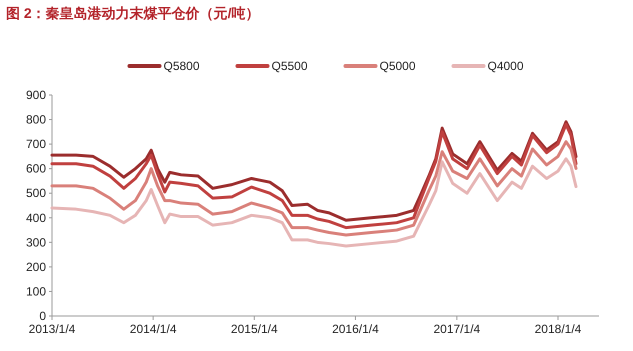  I want to click on legend-label: Q4000, so click(506, 66).